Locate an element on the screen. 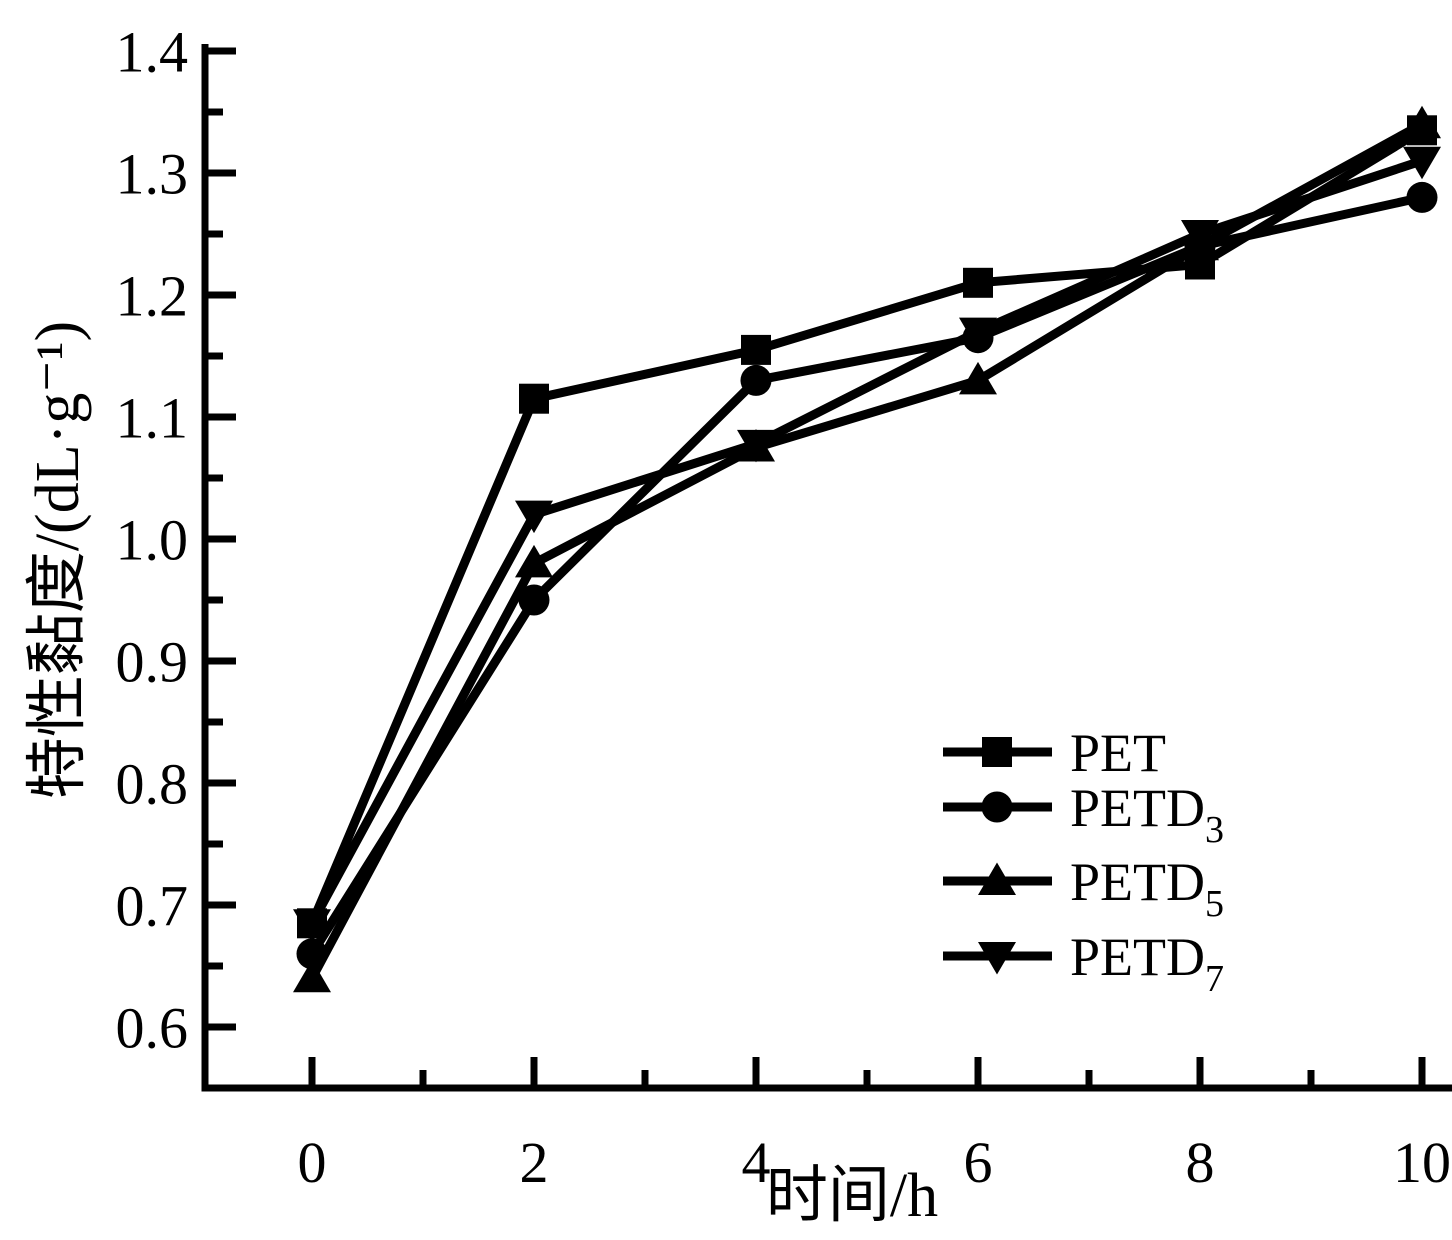  legend-item-PET: PET is located at coordinates (1054, 753).